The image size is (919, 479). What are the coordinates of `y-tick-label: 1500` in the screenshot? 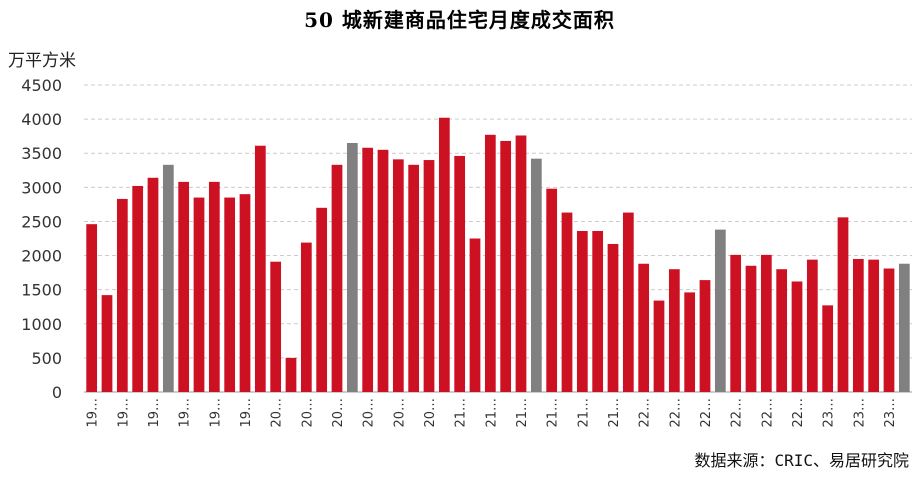 It's located at (41, 290).